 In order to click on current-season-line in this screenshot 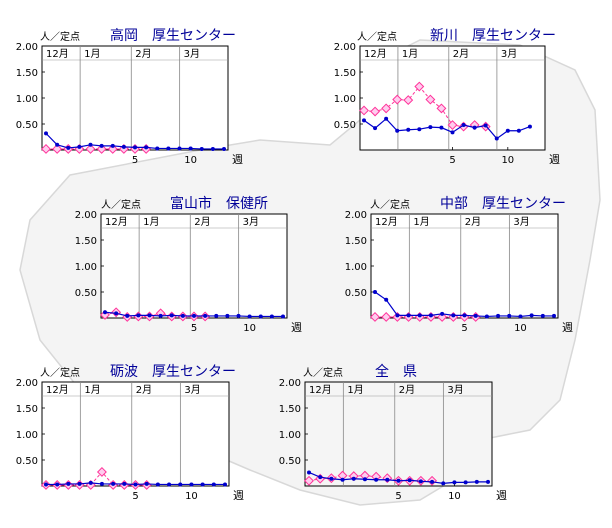, I will do `click(447, 128)`.